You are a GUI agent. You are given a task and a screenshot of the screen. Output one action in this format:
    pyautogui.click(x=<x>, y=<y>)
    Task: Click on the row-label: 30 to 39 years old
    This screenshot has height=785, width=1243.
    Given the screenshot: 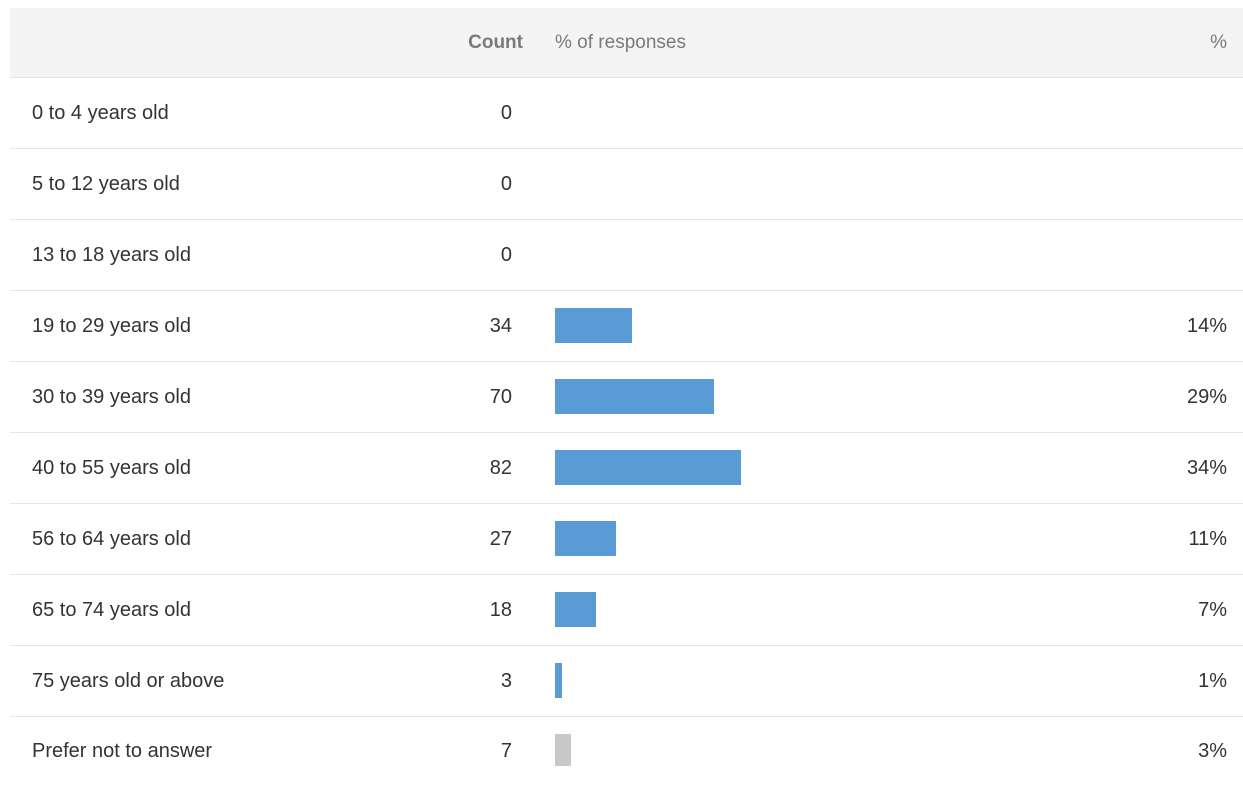 What is the action you would take?
    pyautogui.click(x=111, y=397)
    